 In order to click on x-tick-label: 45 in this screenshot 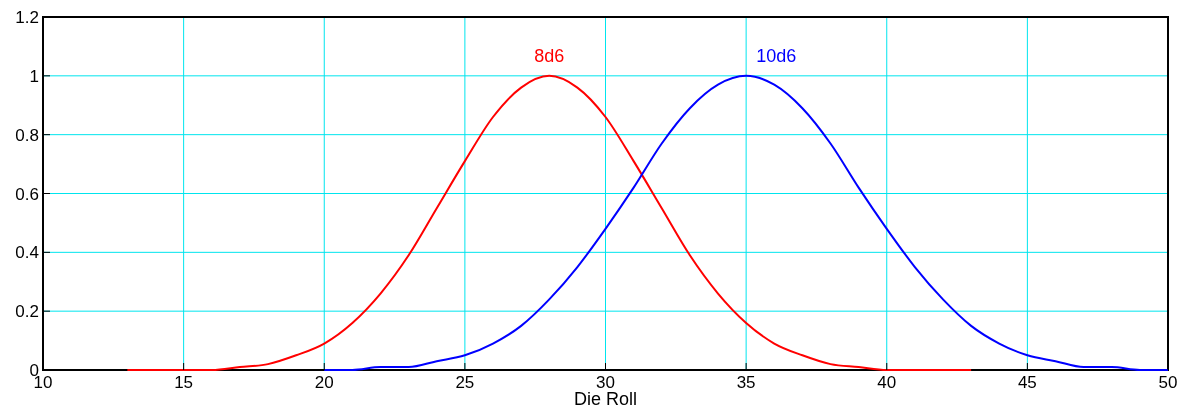, I will do `click(1027, 382)`.